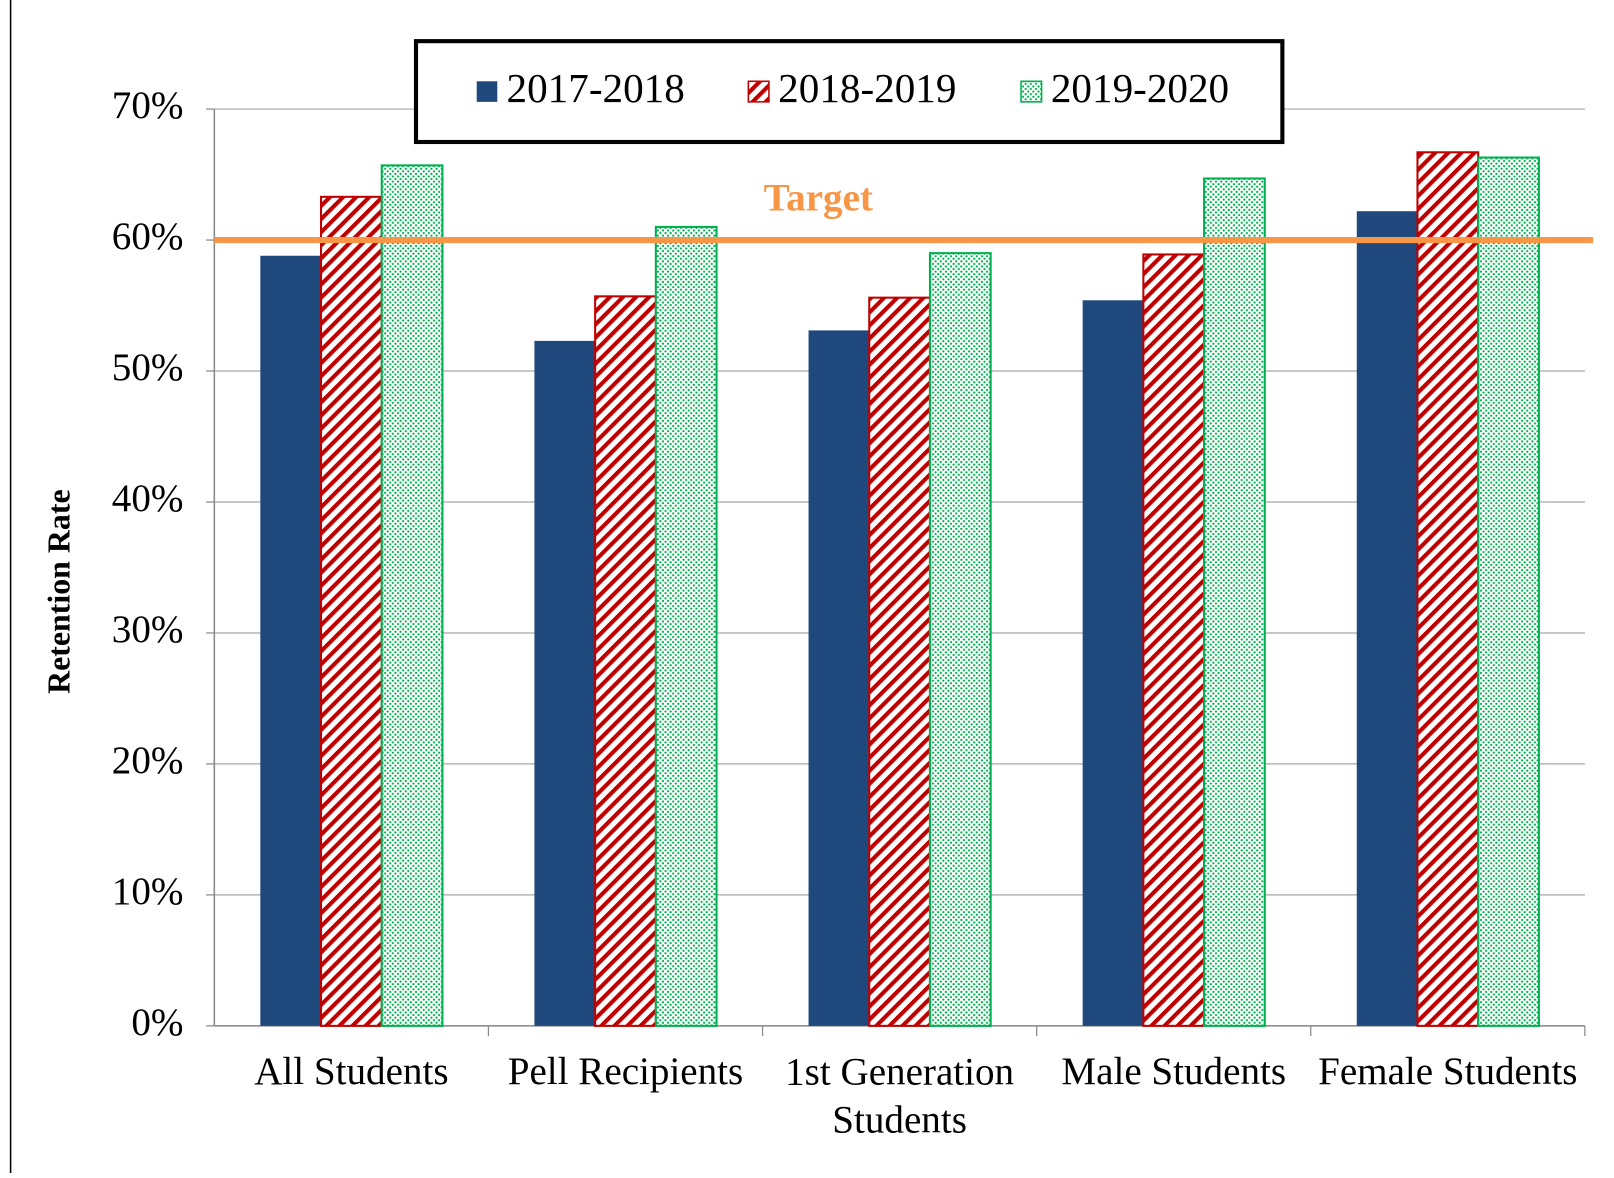 The width and height of the screenshot is (1614, 1178). What do you see at coordinates (1447, 1071) in the screenshot?
I see `x-tick-label: Female Students` at bounding box center [1447, 1071].